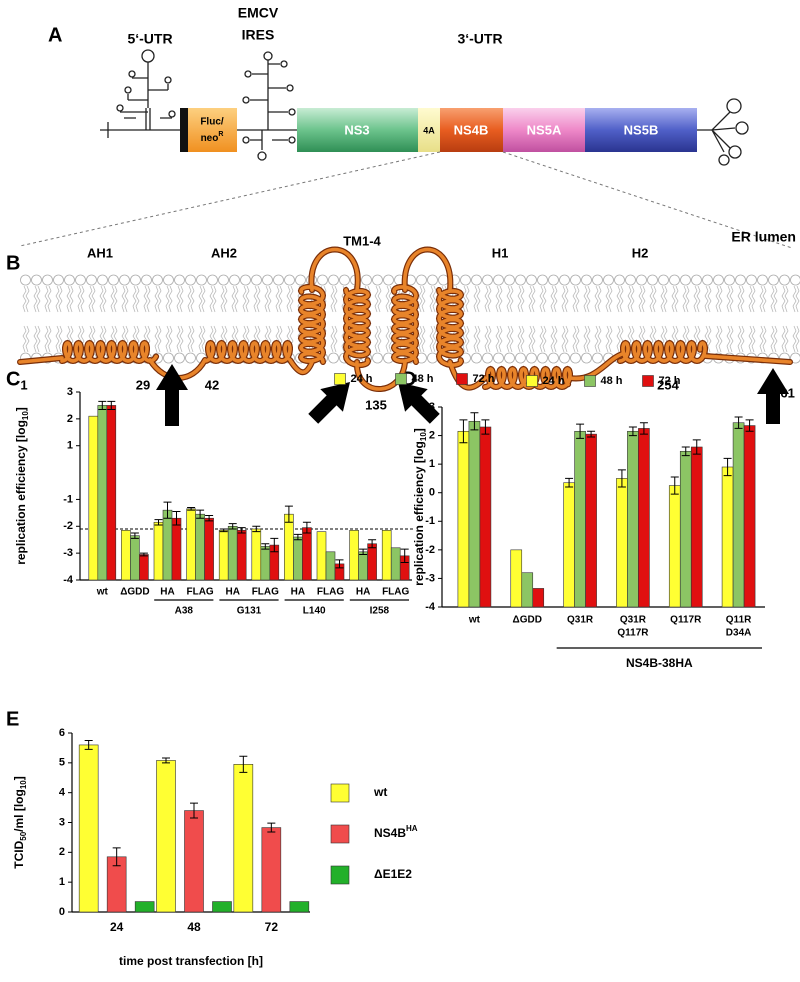 Image resolution: width=800 pixels, height=982 pixels. What do you see at coordinates (62, 763) in the screenshot?
I see `y-tick-label: 5` at bounding box center [62, 763].